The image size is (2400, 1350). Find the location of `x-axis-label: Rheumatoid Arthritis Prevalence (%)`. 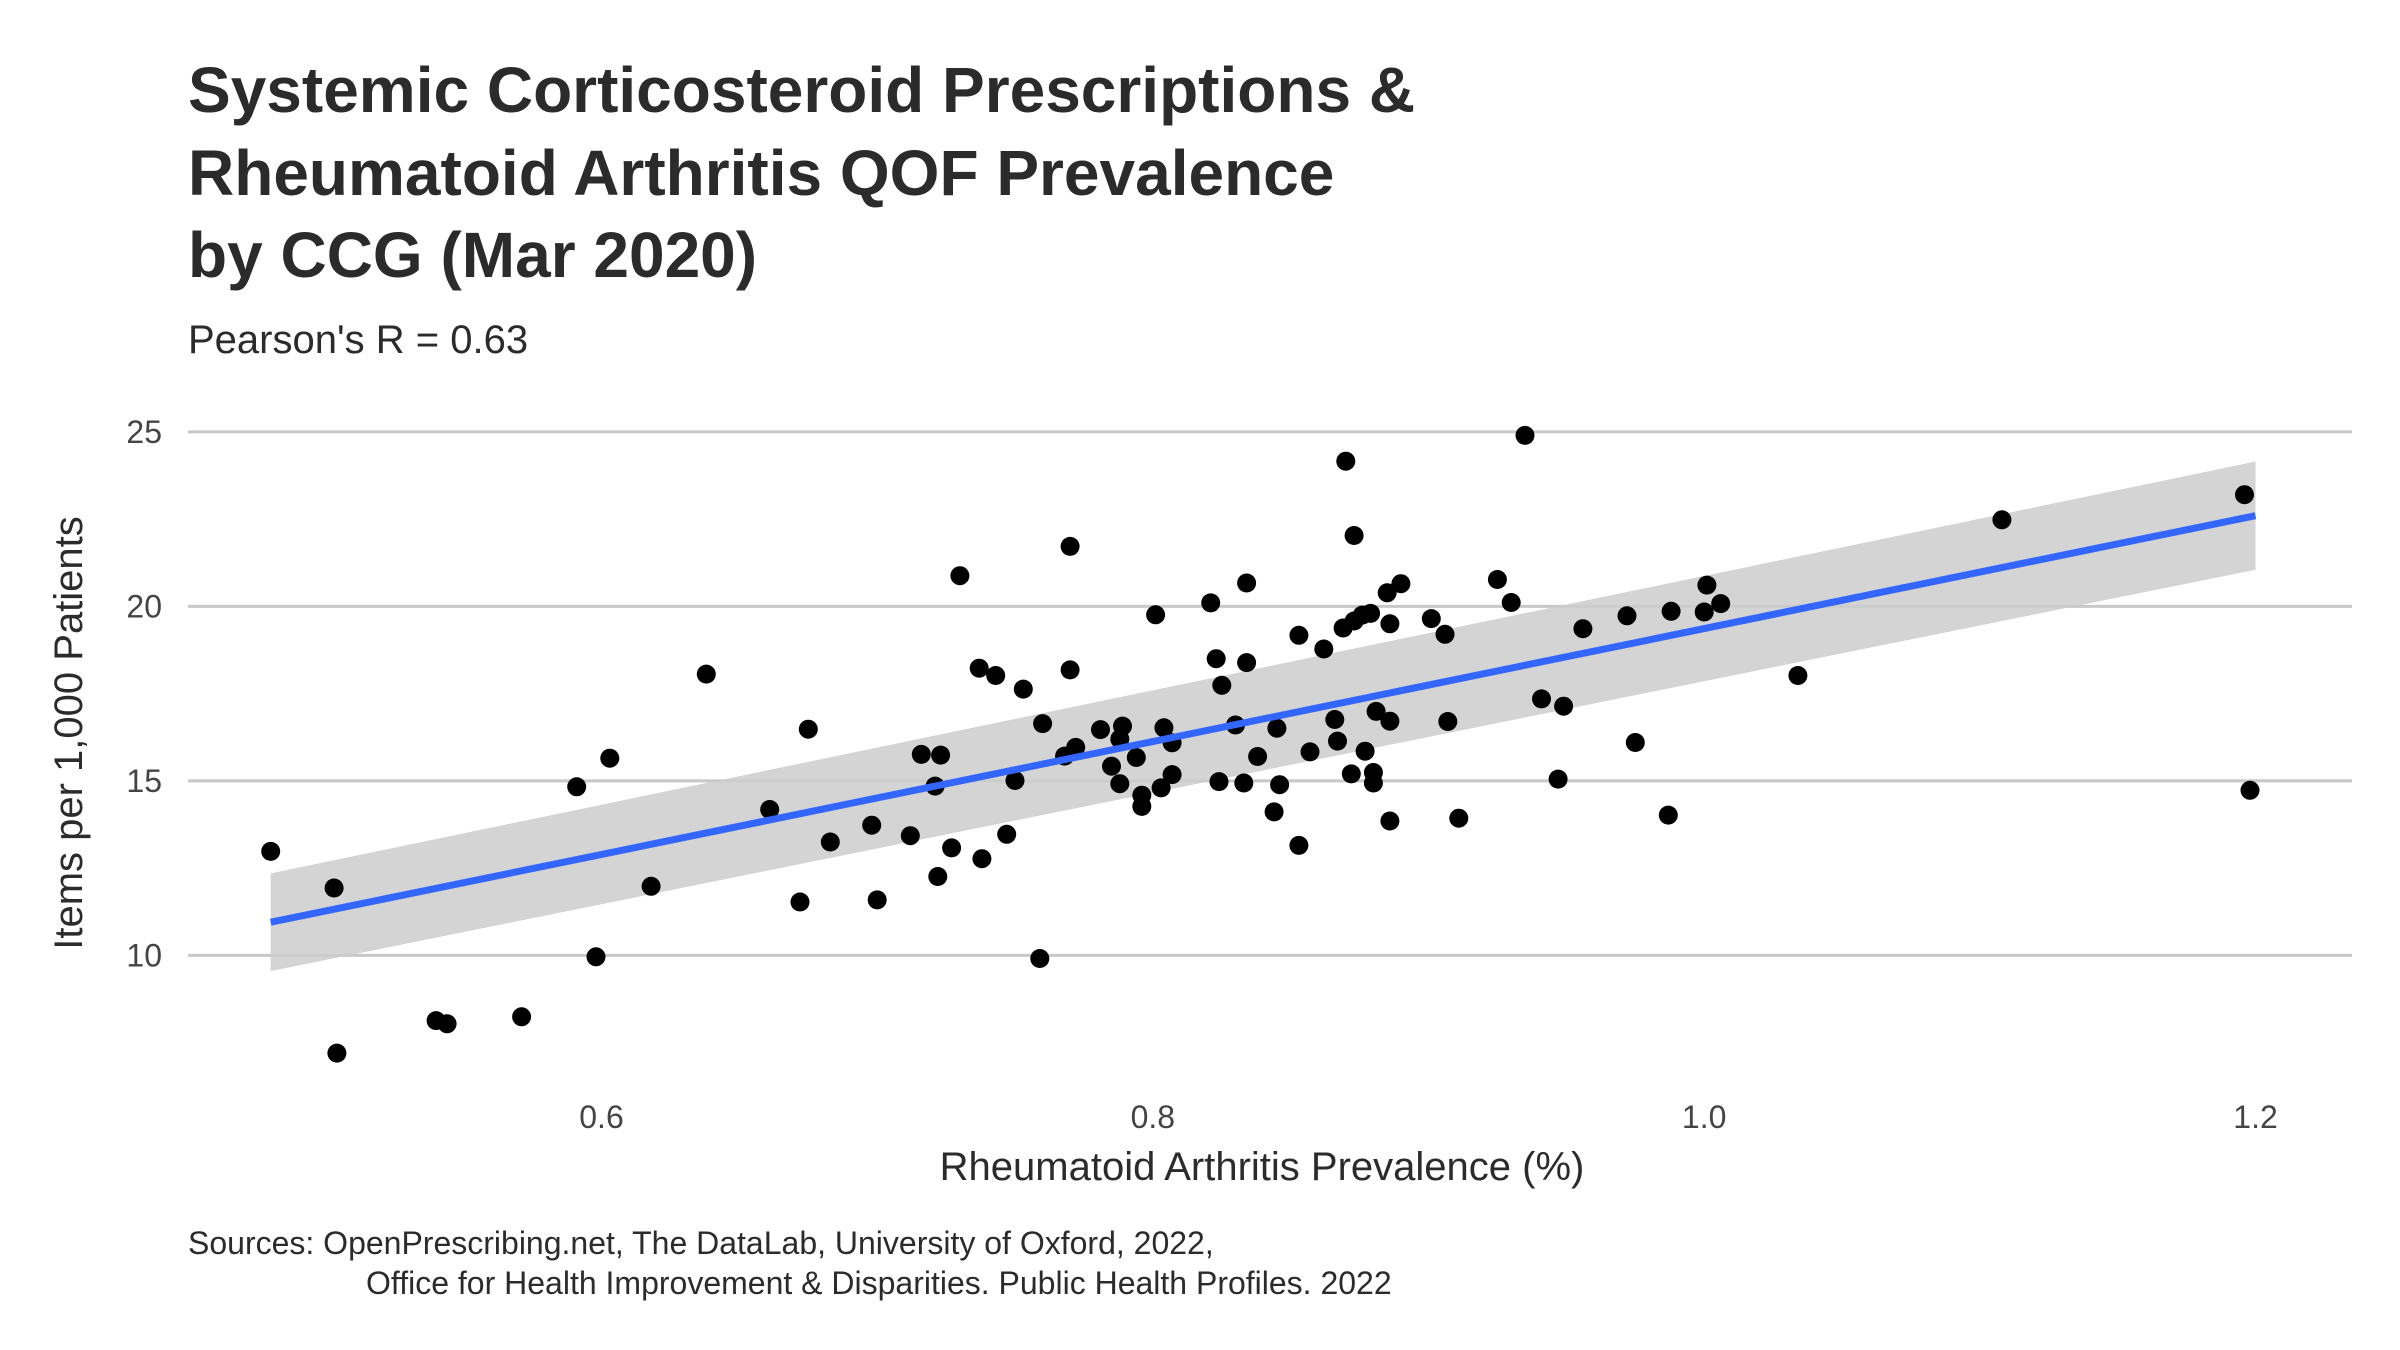

x-axis-label: Rheumatoid Arthritis Prevalence (%) is located at coordinates (1262, 1167).